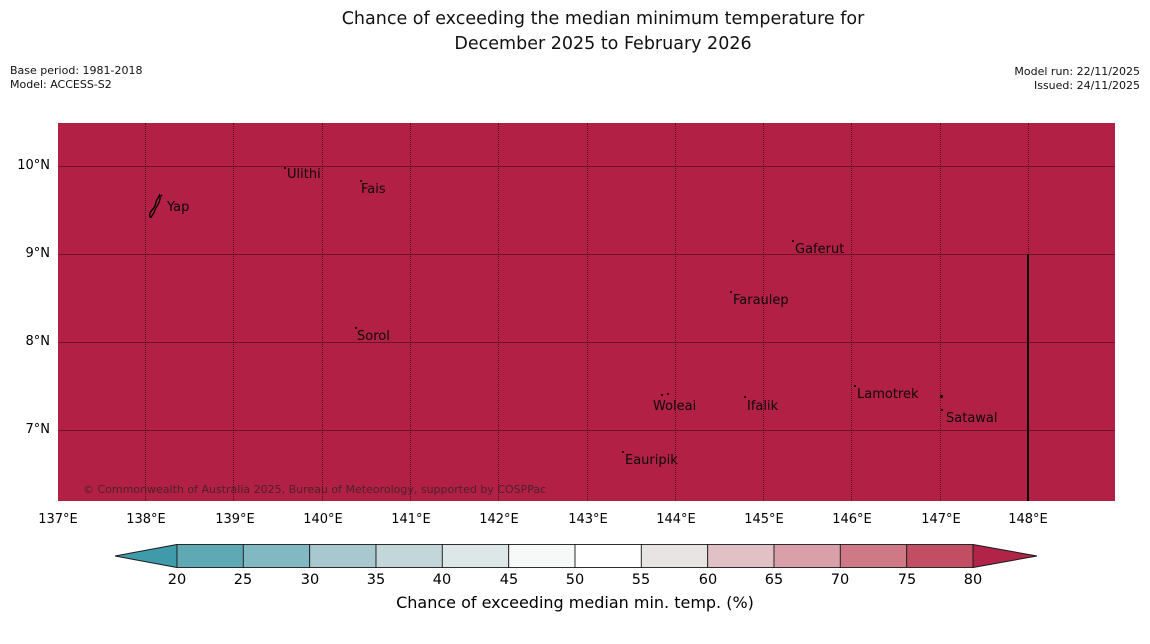  Describe the element at coordinates (675, 312) in the screenshot. I see `gridline-lon-144e` at that location.